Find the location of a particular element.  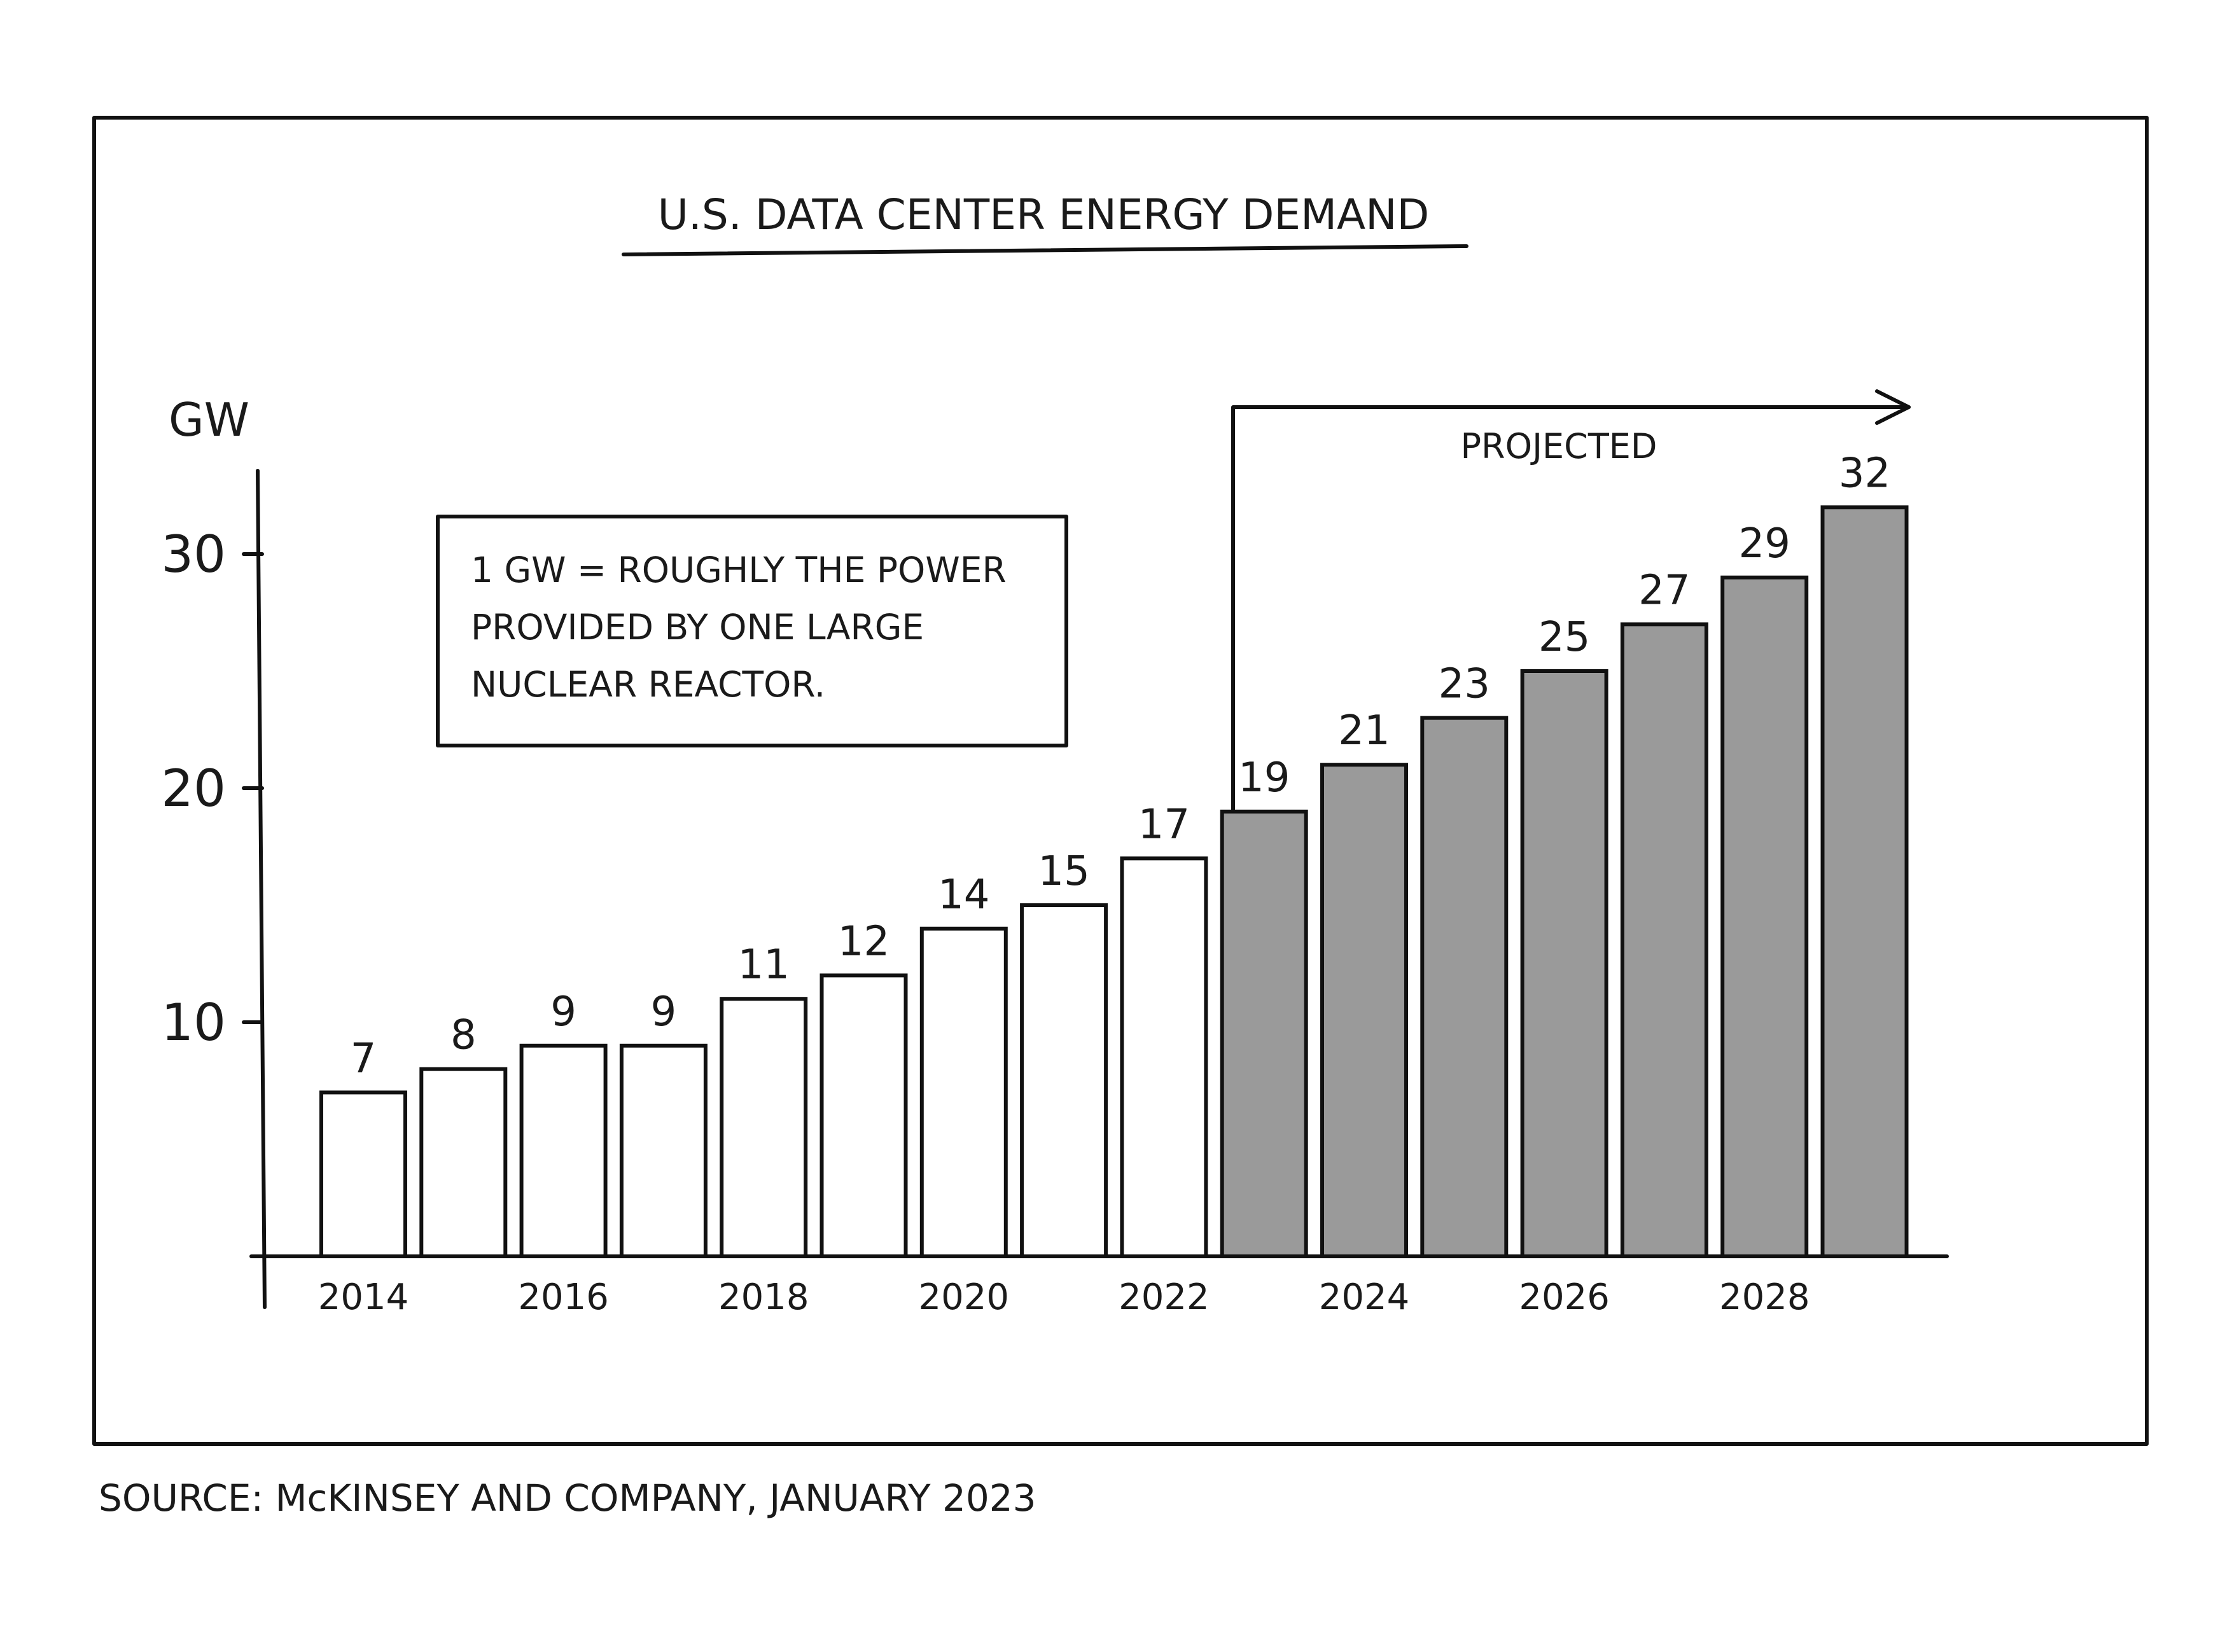

y-tick-label: 30 is located at coordinates (194, 554).